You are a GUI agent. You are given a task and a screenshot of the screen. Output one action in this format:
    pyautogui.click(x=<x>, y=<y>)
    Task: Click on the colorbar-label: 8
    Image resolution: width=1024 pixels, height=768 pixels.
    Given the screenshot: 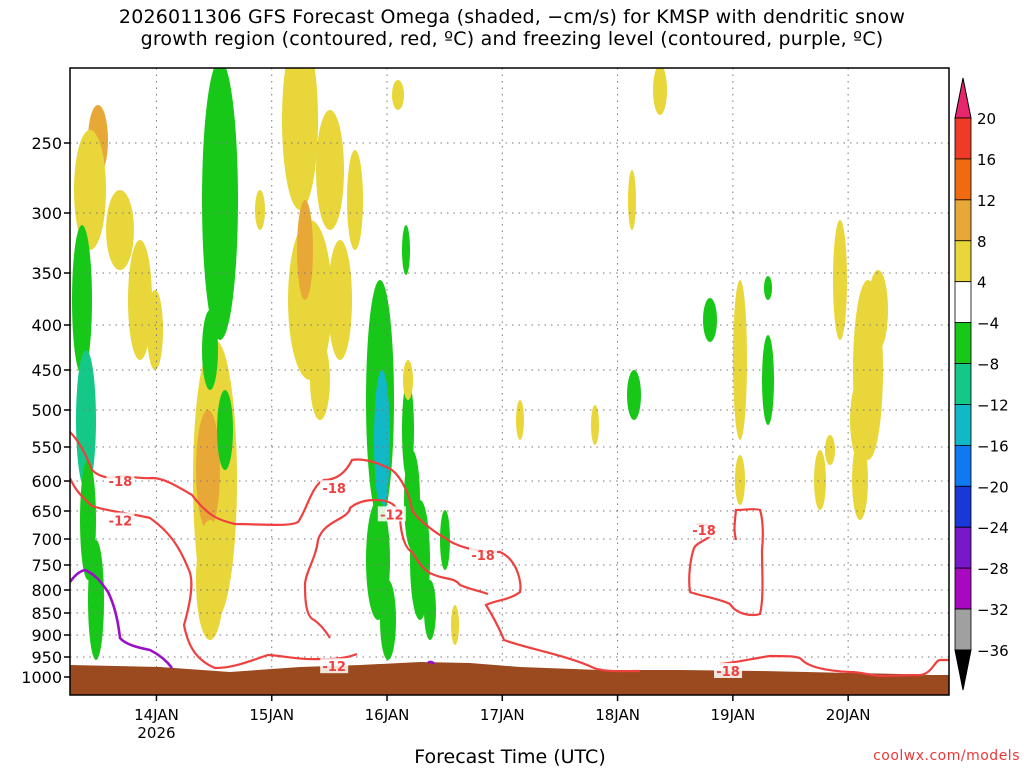 What is the action you would take?
    pyautogui.click(x=982, y=242)
    